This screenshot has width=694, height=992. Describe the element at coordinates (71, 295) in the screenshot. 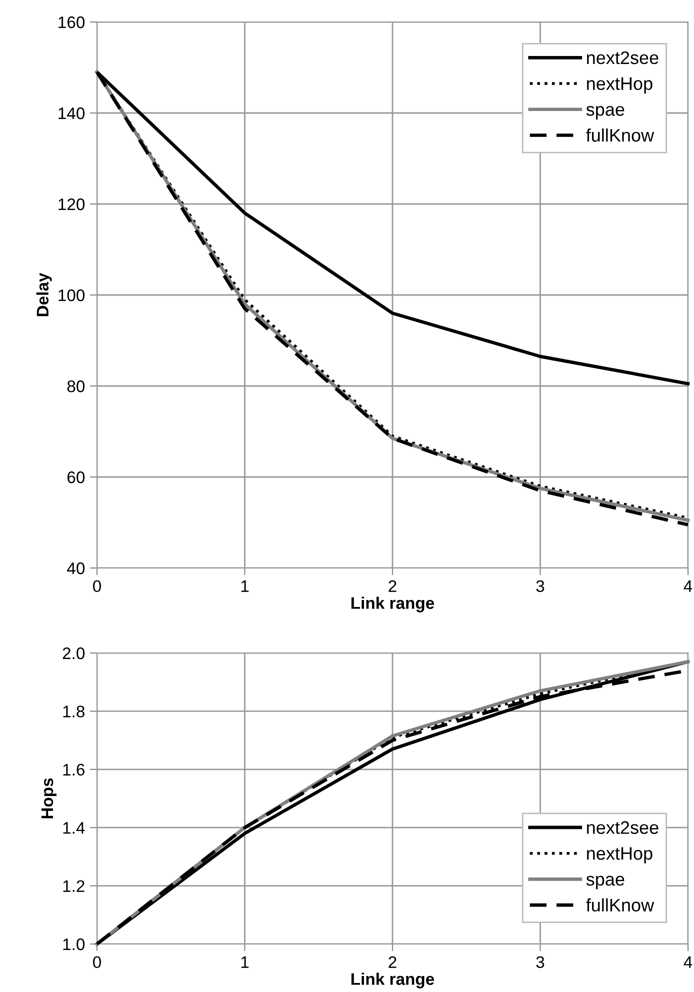

I see `y-tick-label: 100` at that location.